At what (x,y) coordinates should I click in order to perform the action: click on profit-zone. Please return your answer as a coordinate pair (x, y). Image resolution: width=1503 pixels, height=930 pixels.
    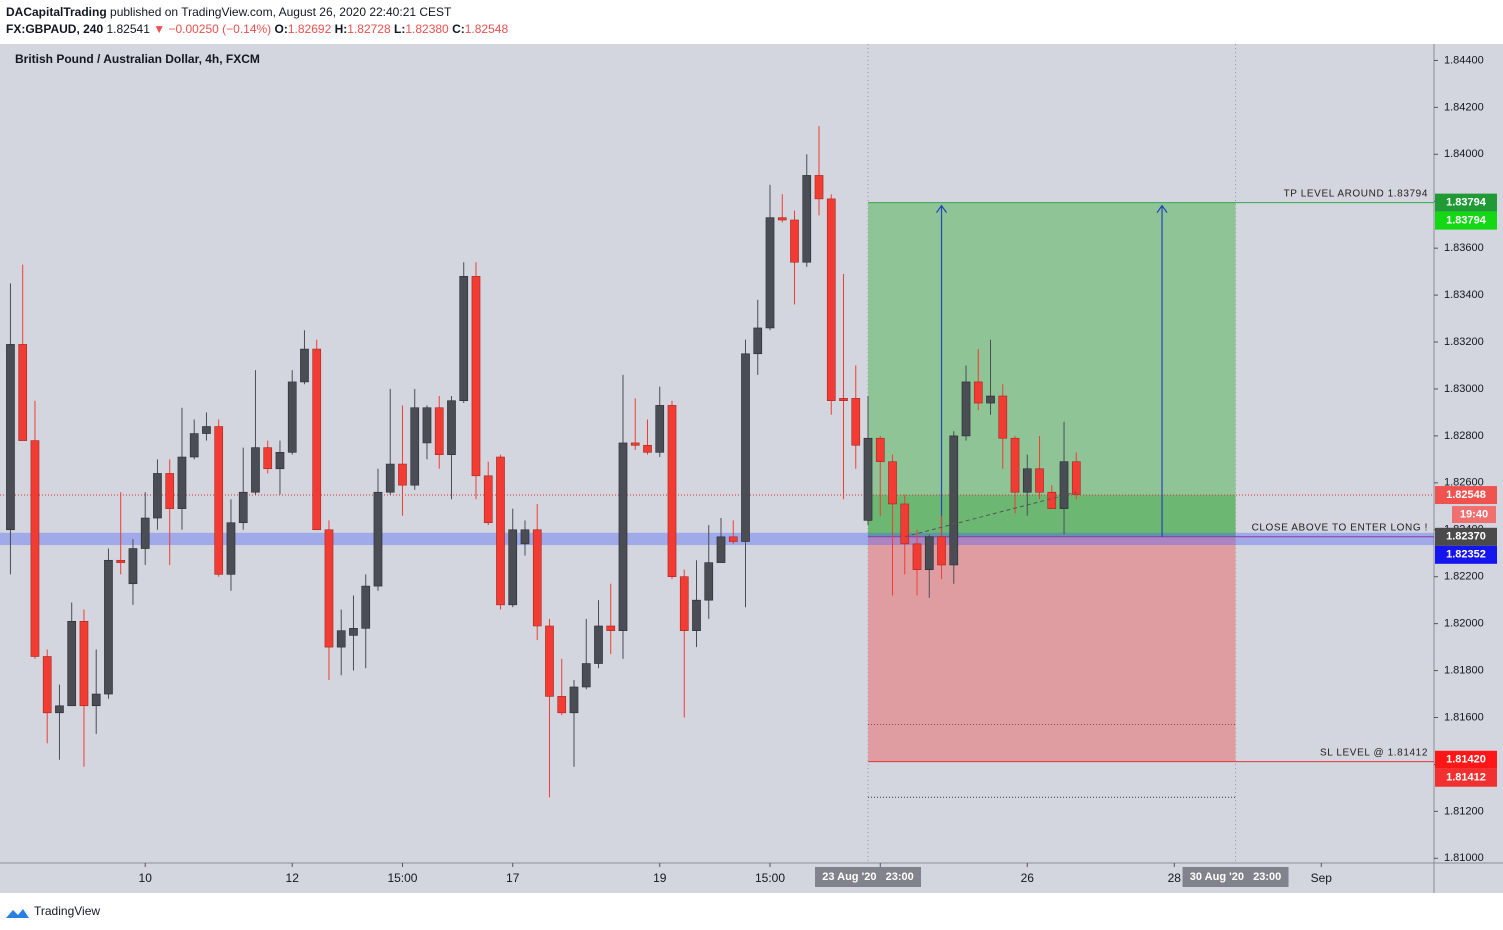
    Looking at the image, I should click on (1052, 369).